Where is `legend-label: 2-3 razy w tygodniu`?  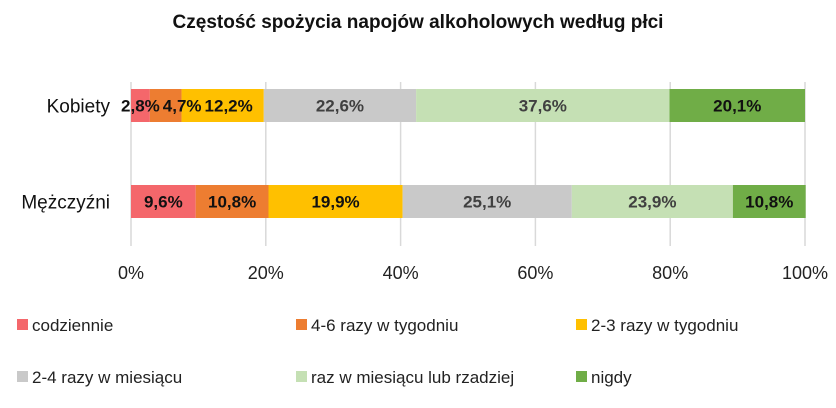
legend-label: 2-3 razy w tygodniu is located at coordinates (664, 325).